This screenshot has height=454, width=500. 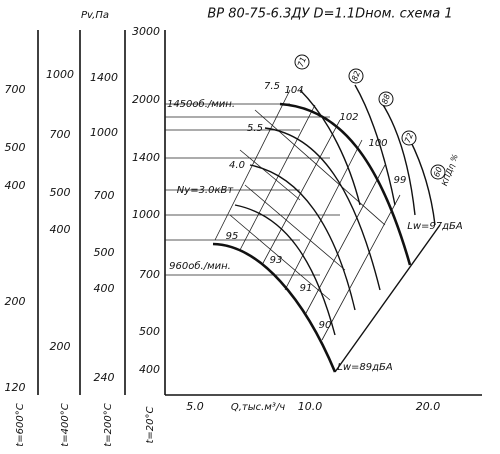 I want to click on noise-label: Lw=97дБА, so click(x=435, y=226).